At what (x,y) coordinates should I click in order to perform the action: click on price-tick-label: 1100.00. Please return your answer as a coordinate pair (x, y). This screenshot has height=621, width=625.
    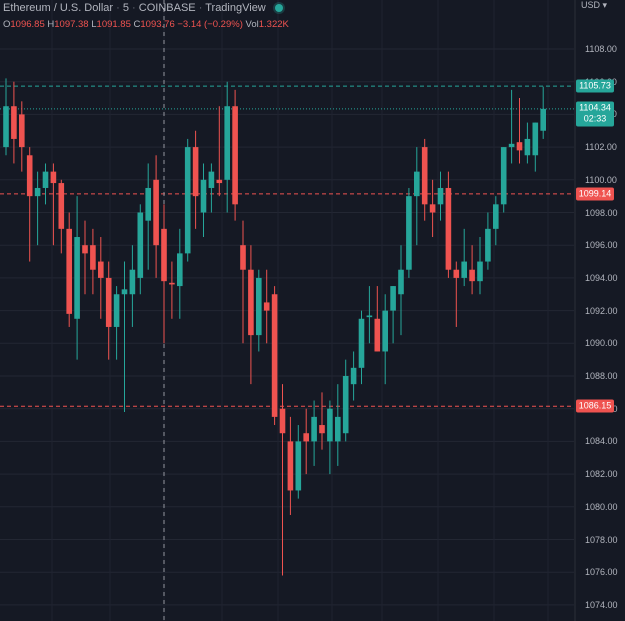
    Looking at the image, I should click on (601, 179).